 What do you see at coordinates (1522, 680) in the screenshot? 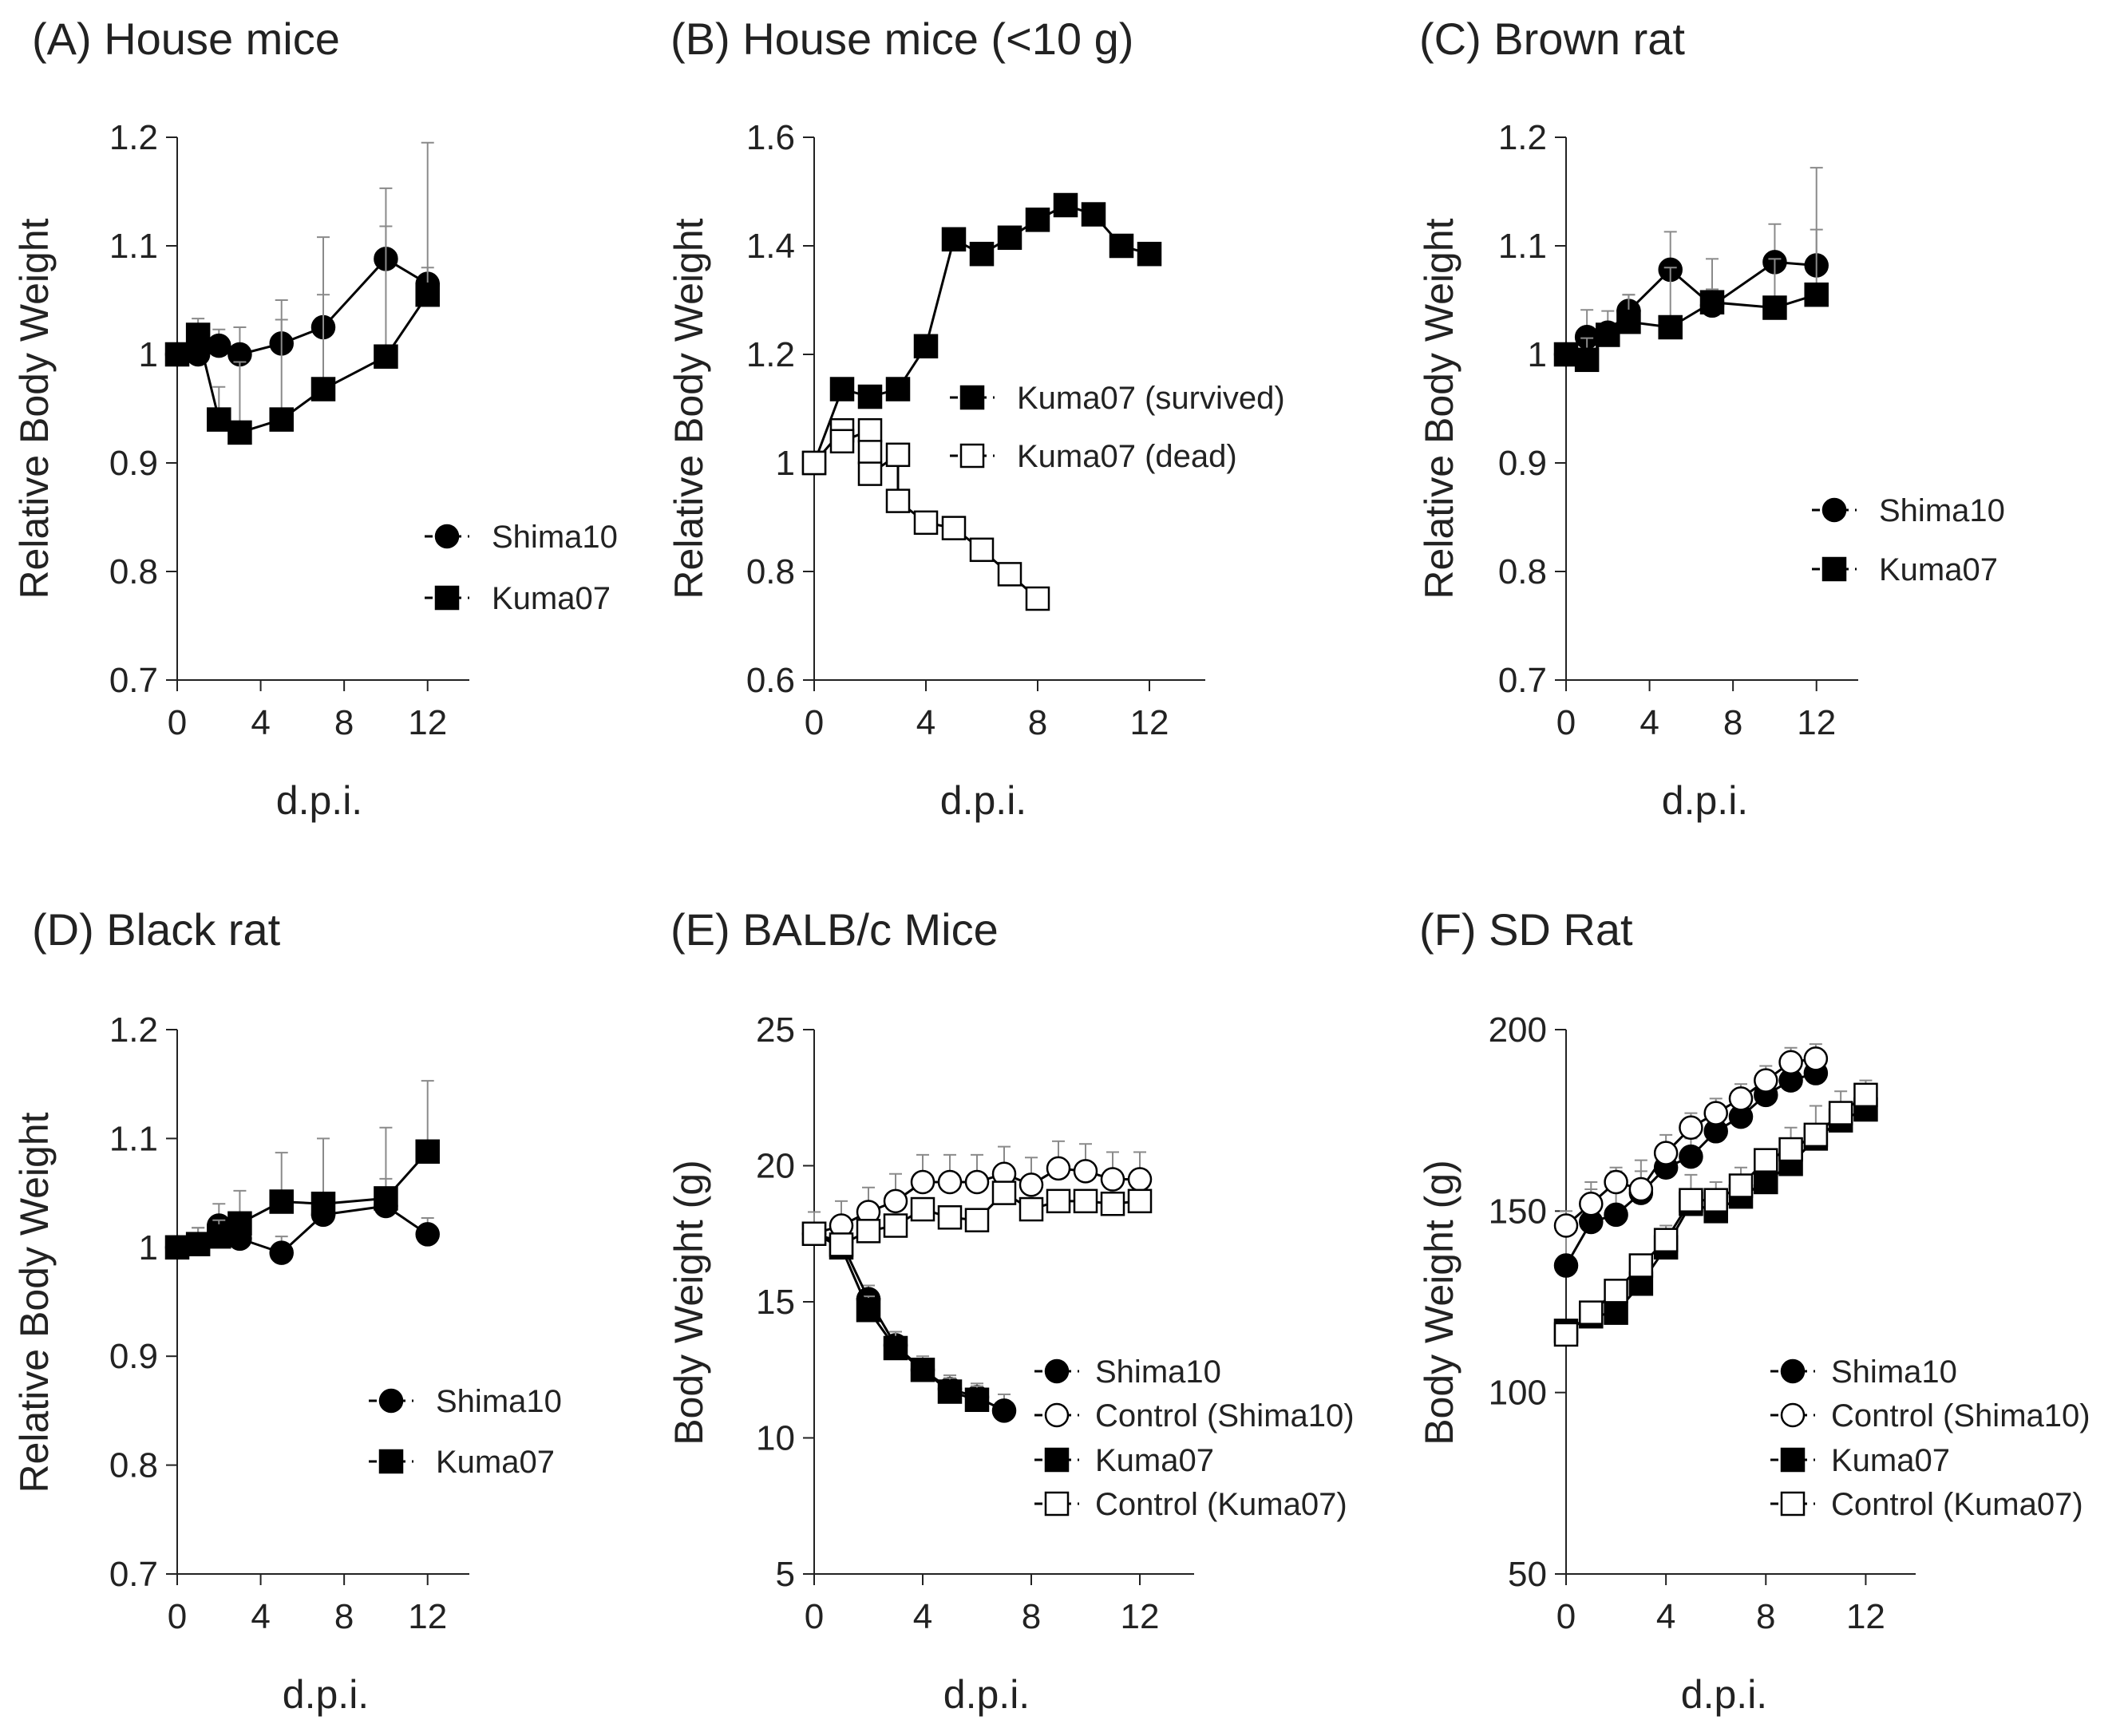
I see `y-tick-label: 0.7` at bounding box center [1522, 680].